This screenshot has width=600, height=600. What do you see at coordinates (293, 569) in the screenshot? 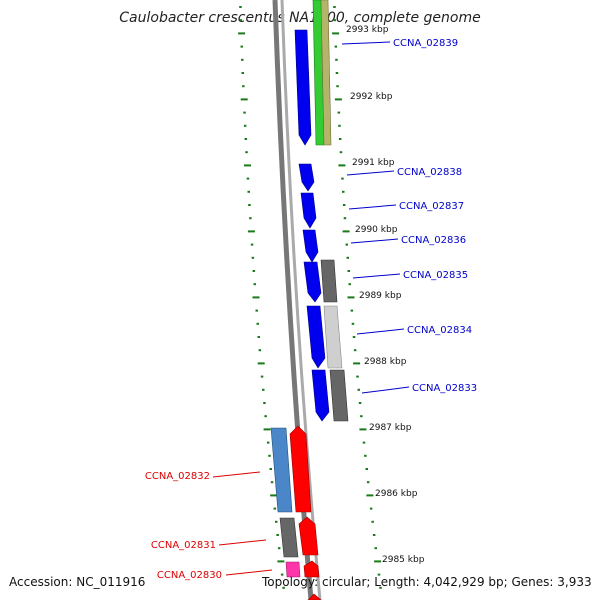
I see `feature-magenta-bar` at bounding box center [293, 569].